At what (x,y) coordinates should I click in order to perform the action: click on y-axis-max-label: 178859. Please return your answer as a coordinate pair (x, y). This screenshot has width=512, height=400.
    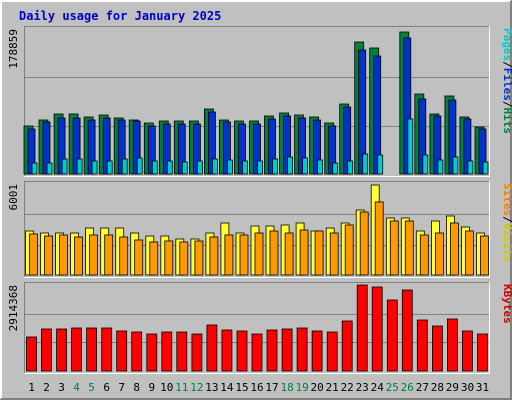
    Looking at the image, I should click on (13, 49).